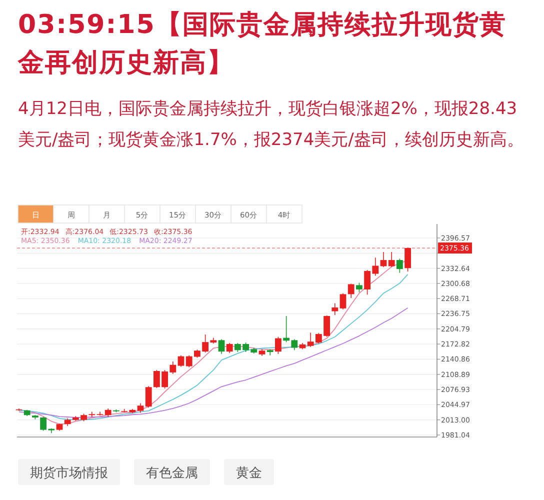 The height and width of the screenshot is (500, 544). What do you see at coordinates (172, 473) in the screenshot?
I see `text: 有色金属` at bounding box center [172, 473].